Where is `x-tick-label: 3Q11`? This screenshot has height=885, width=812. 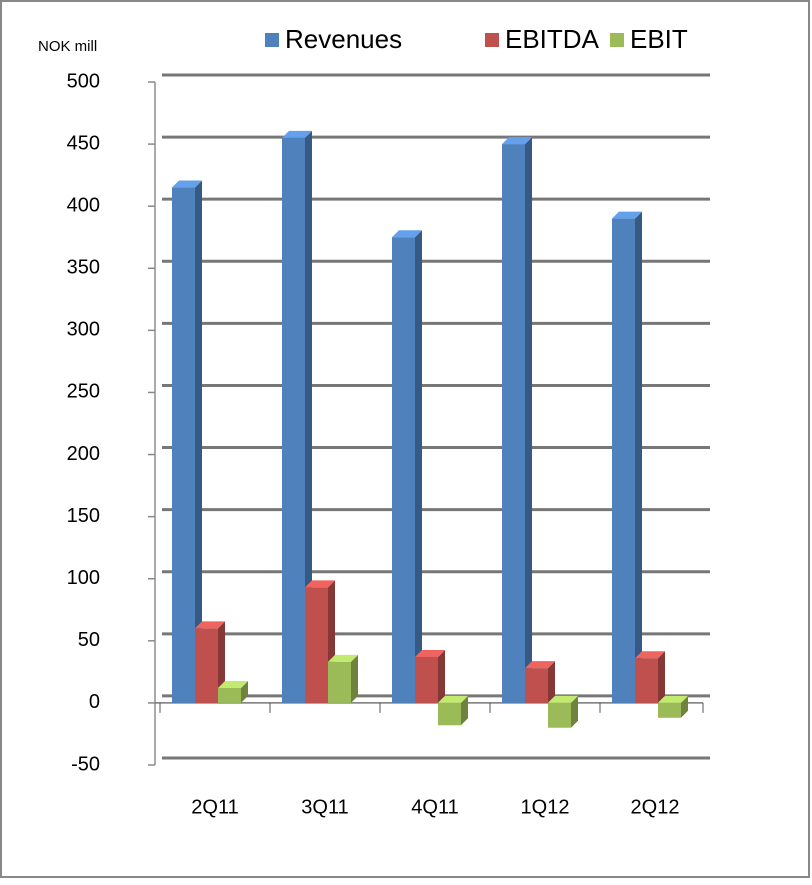 x-tick-label: 3Q11 is located at coordinates (324, 807).